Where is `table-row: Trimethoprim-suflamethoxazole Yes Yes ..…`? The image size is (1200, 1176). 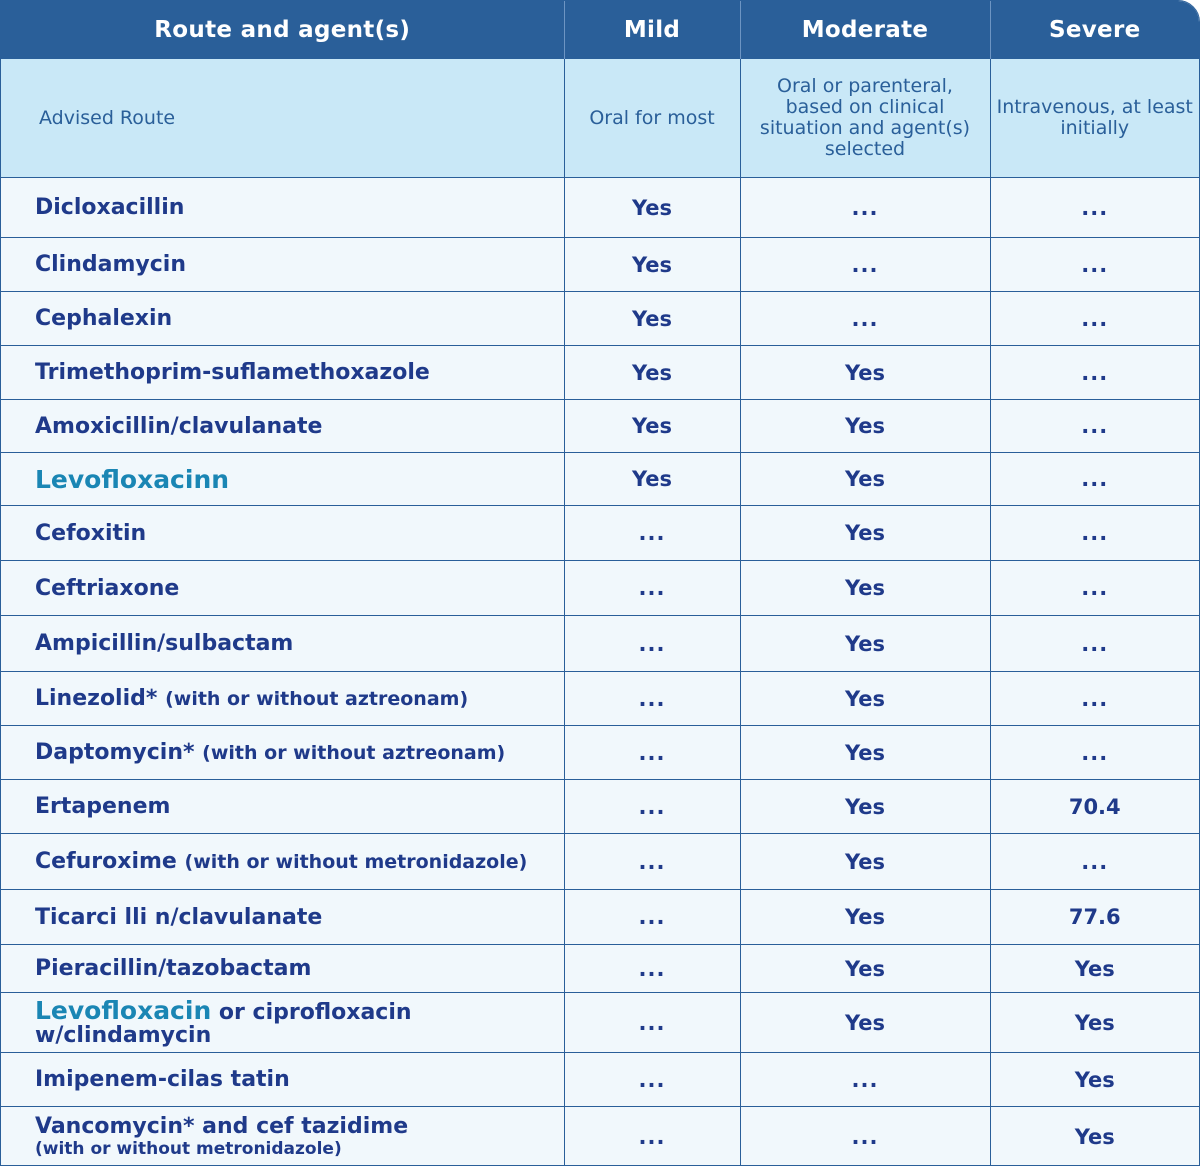
table-row: Trimethoprim-suflamethoxazole Yes Yes ..… is located at coordinates (600, 372).